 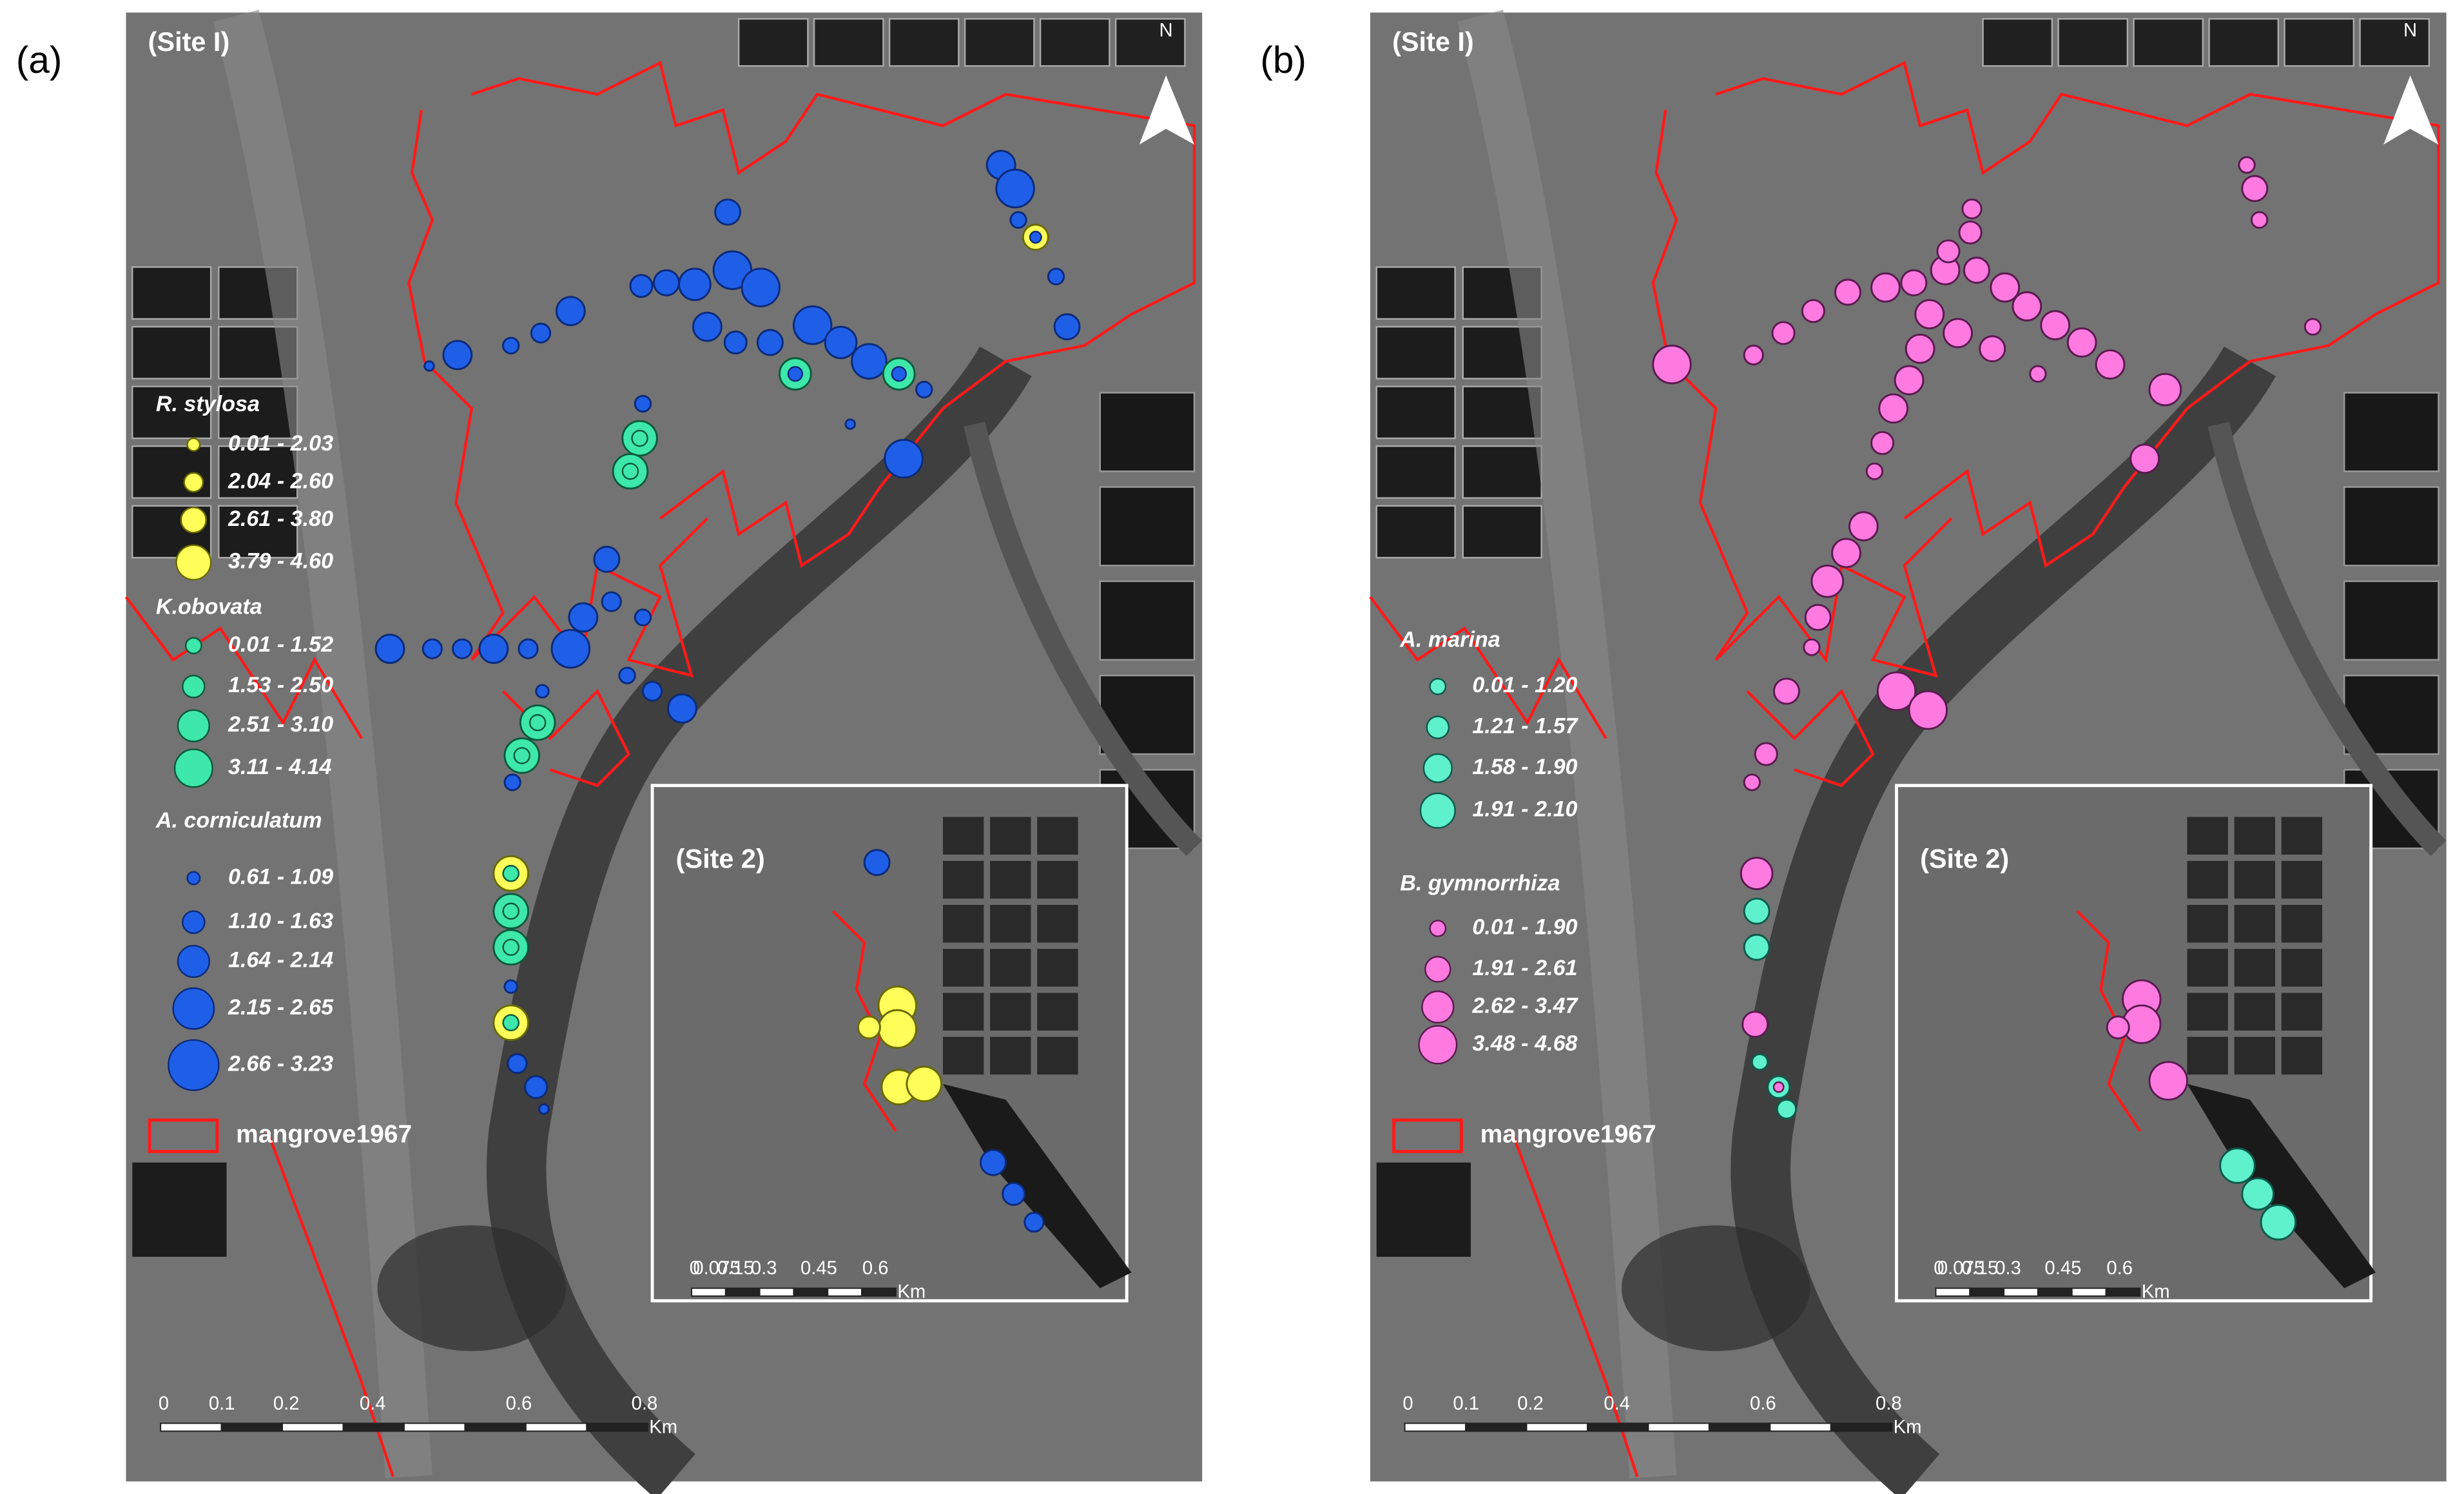 What do you see at coordinates (239, 820) in the screenshot?
I see `legend-title: A. corniculatum` at bounding box center [239, 820].